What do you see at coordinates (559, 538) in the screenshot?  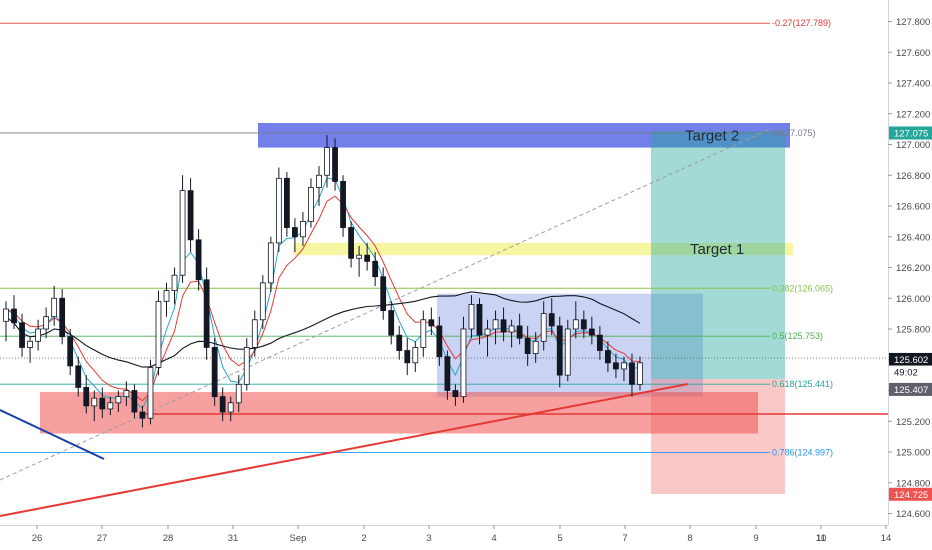 I see `x-tick-label: 5` at bounding box center [559, 538].